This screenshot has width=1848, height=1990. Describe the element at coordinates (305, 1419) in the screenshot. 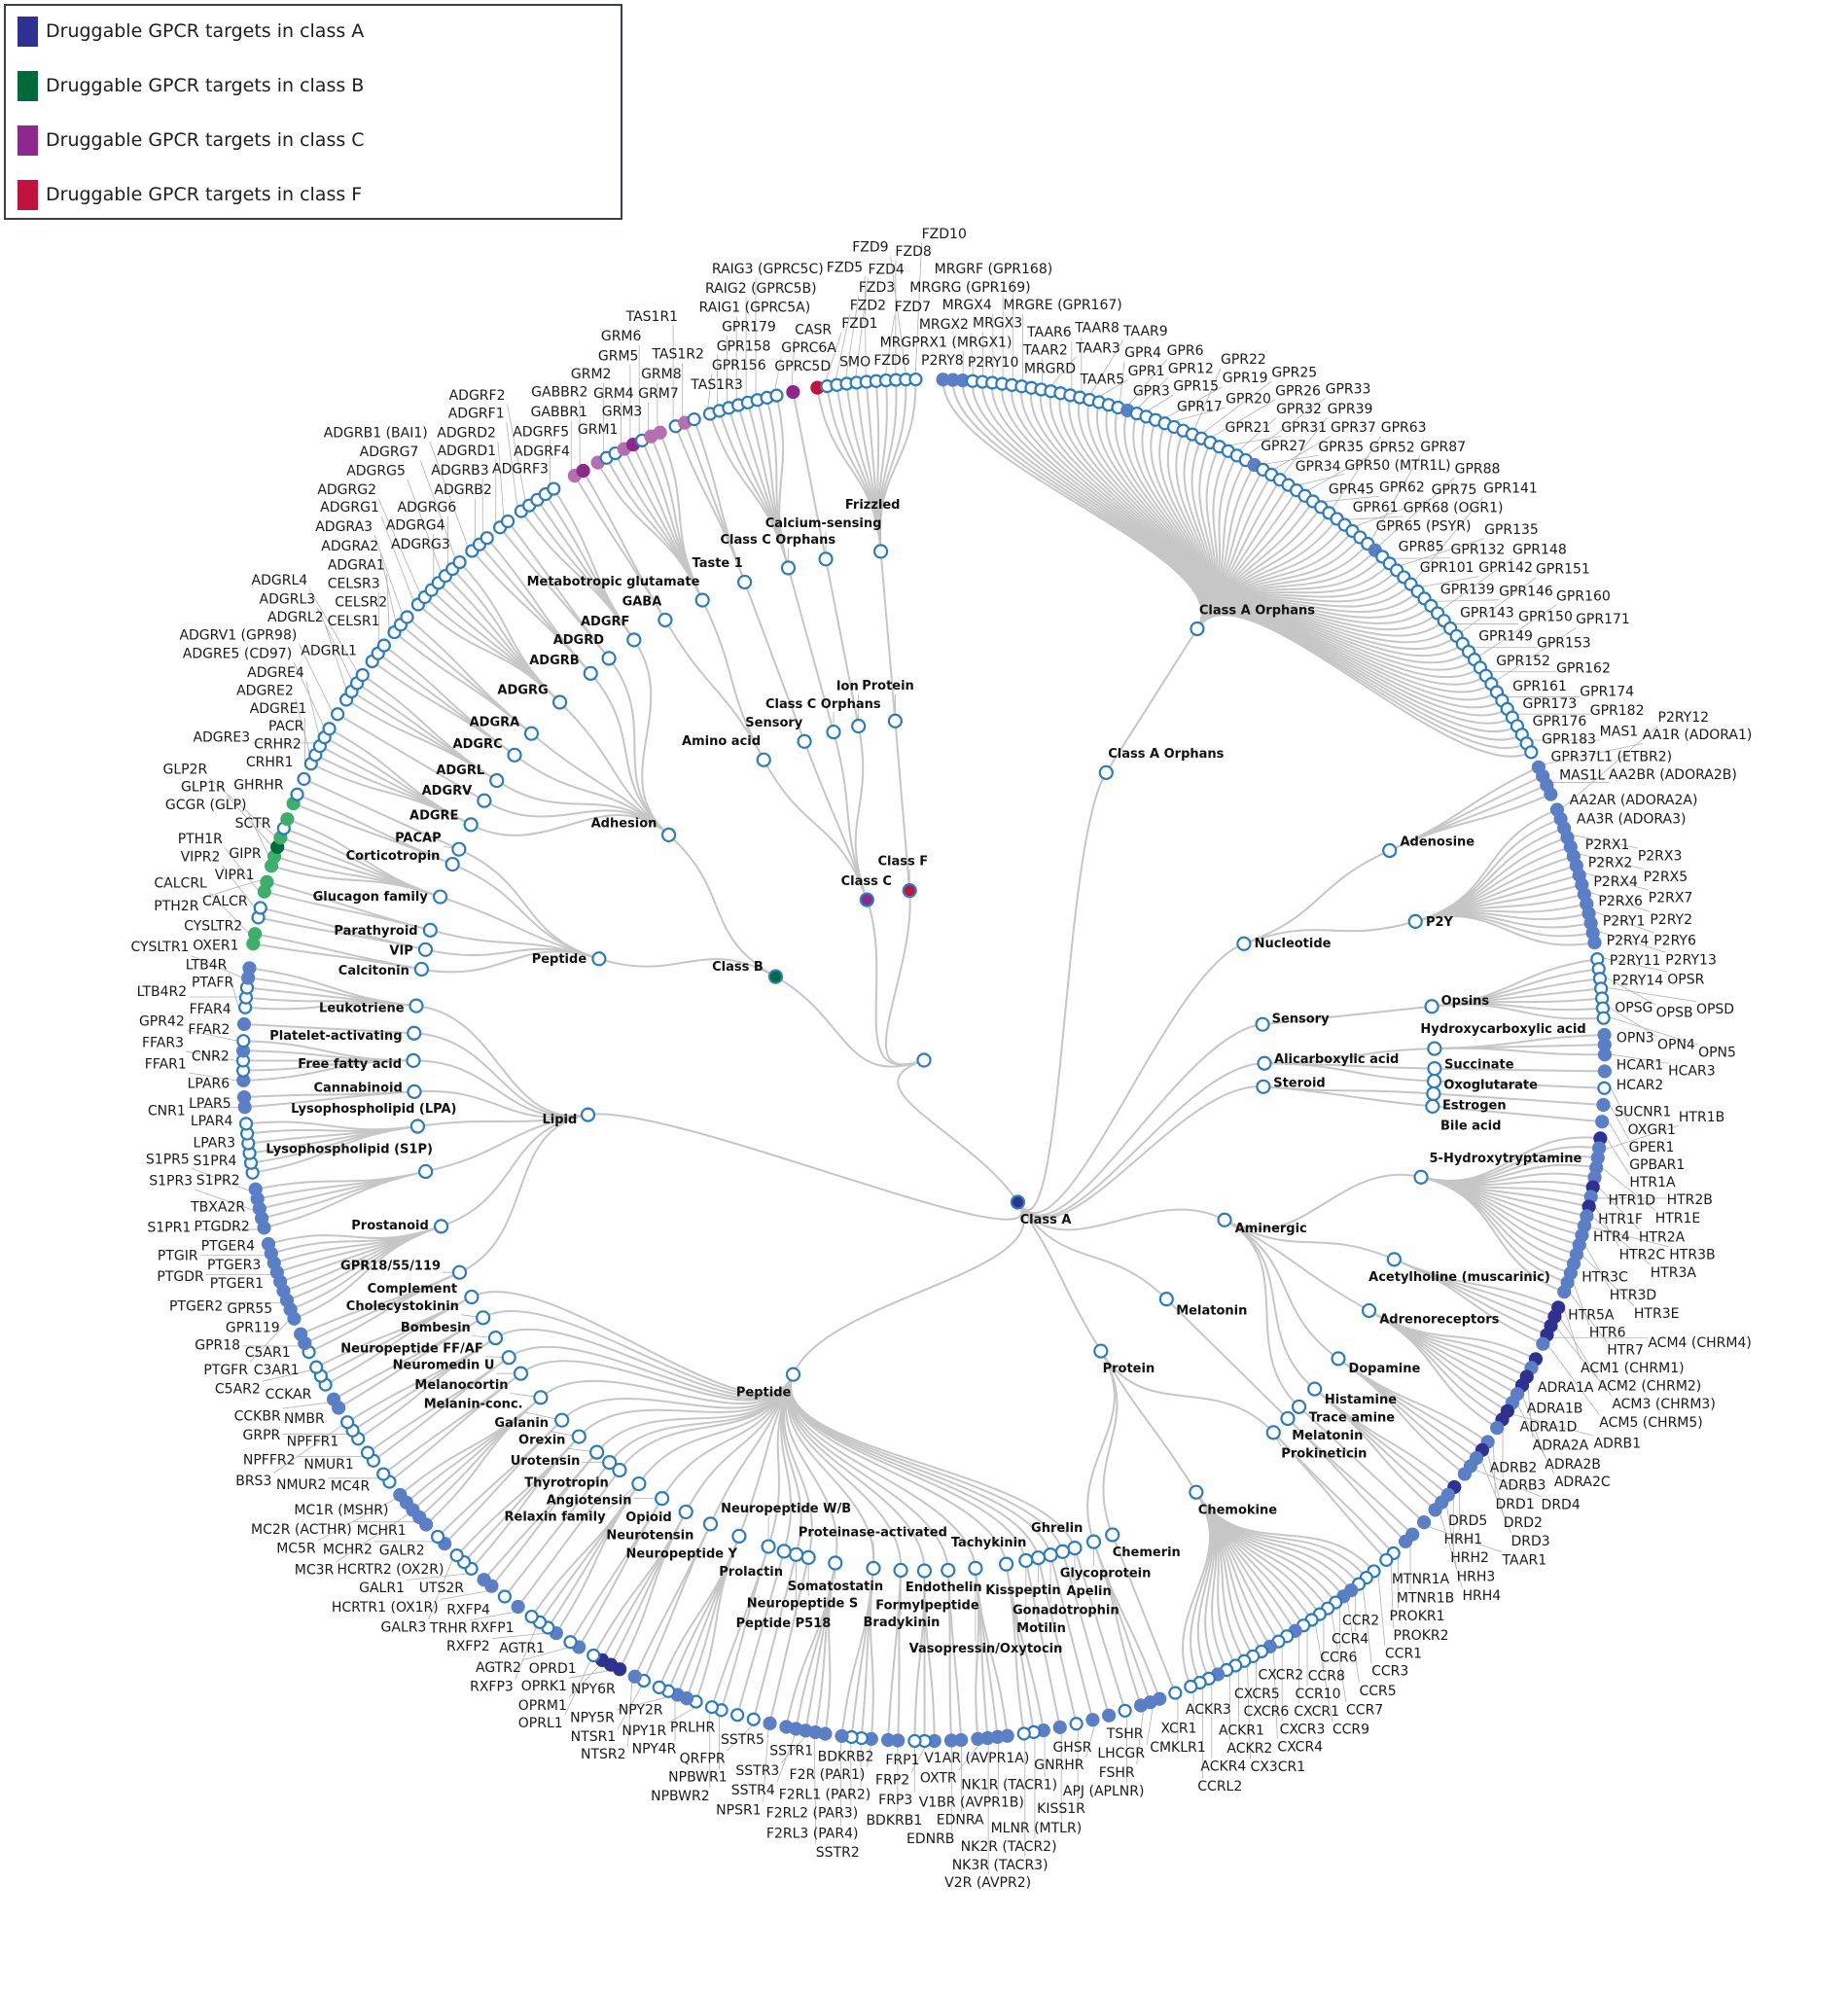

I see `leaf-label: NMBR` at that location.